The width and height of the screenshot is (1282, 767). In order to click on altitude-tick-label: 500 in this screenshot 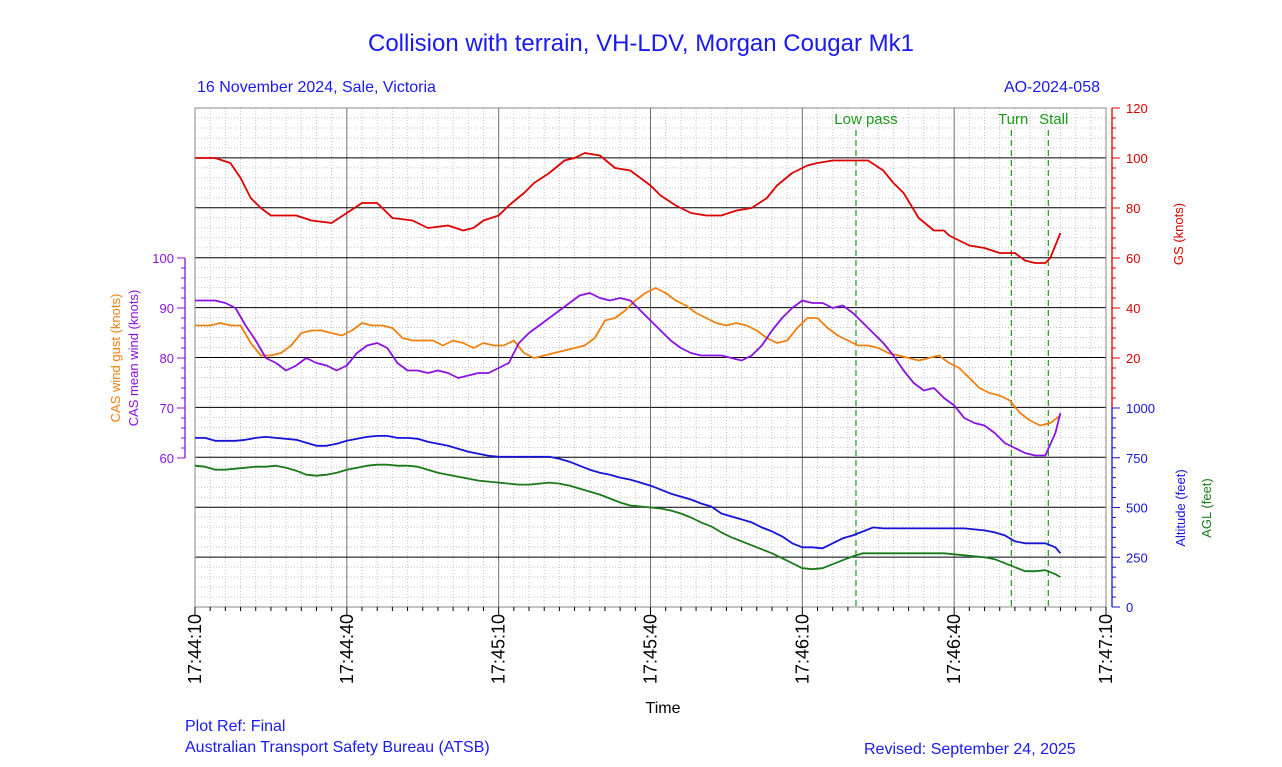, I will do `click(1137, 508)`.